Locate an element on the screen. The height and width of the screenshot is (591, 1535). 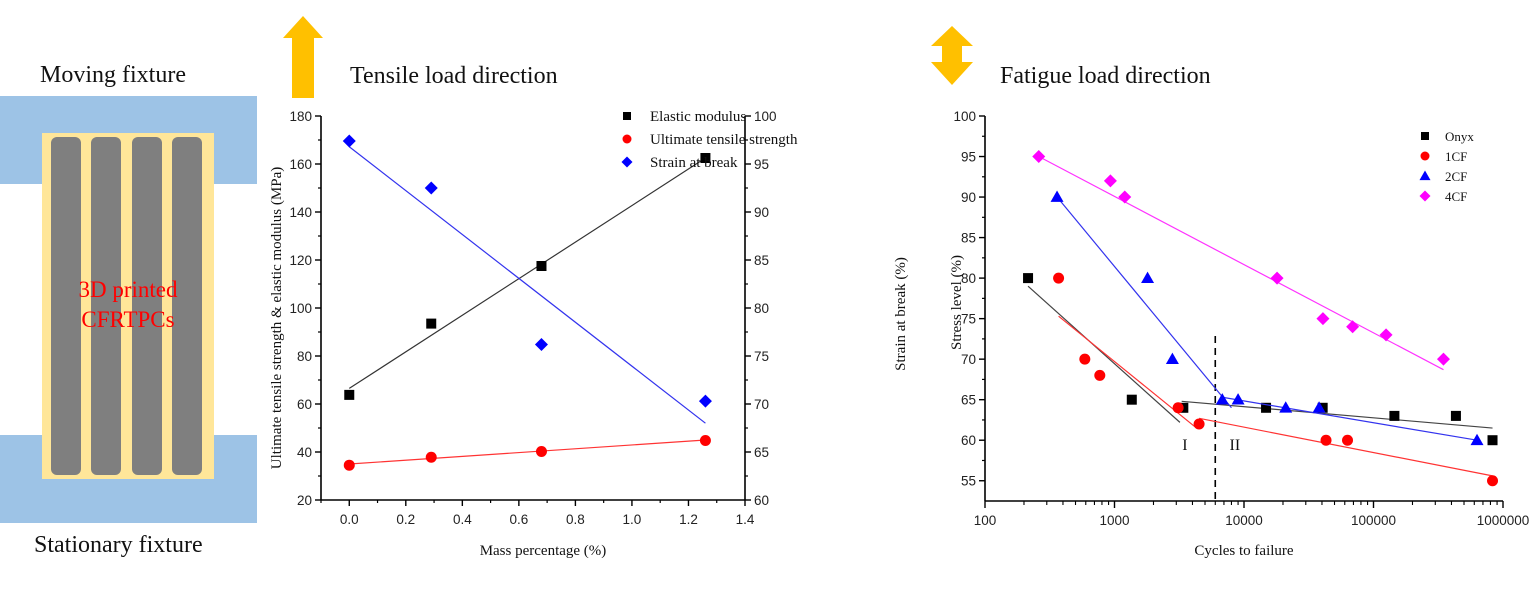
stationary-fixture-label: Stationary fixture is located at coordinates (118, 545).